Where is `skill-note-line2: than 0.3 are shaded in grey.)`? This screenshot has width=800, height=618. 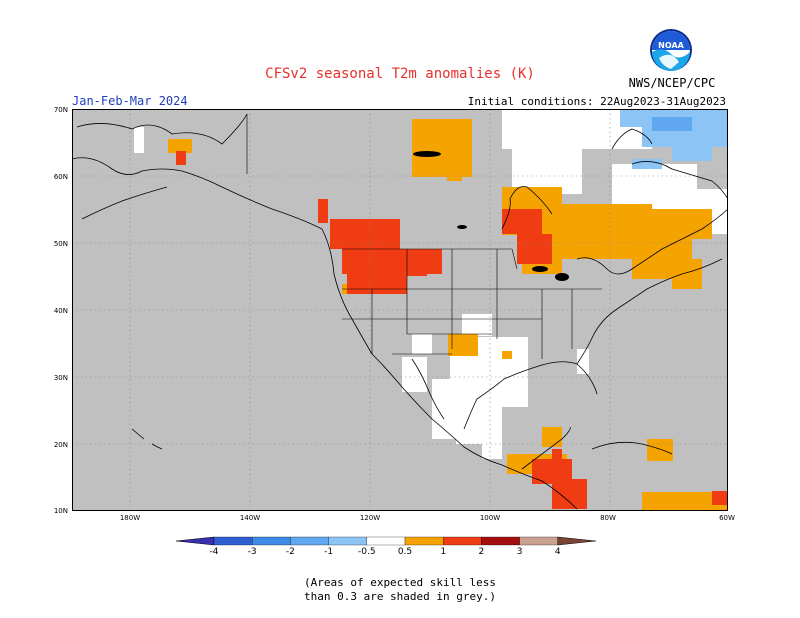
skill-note-line2: than 0.3 are shaded in grey.) is located at coordinates (400, 596).